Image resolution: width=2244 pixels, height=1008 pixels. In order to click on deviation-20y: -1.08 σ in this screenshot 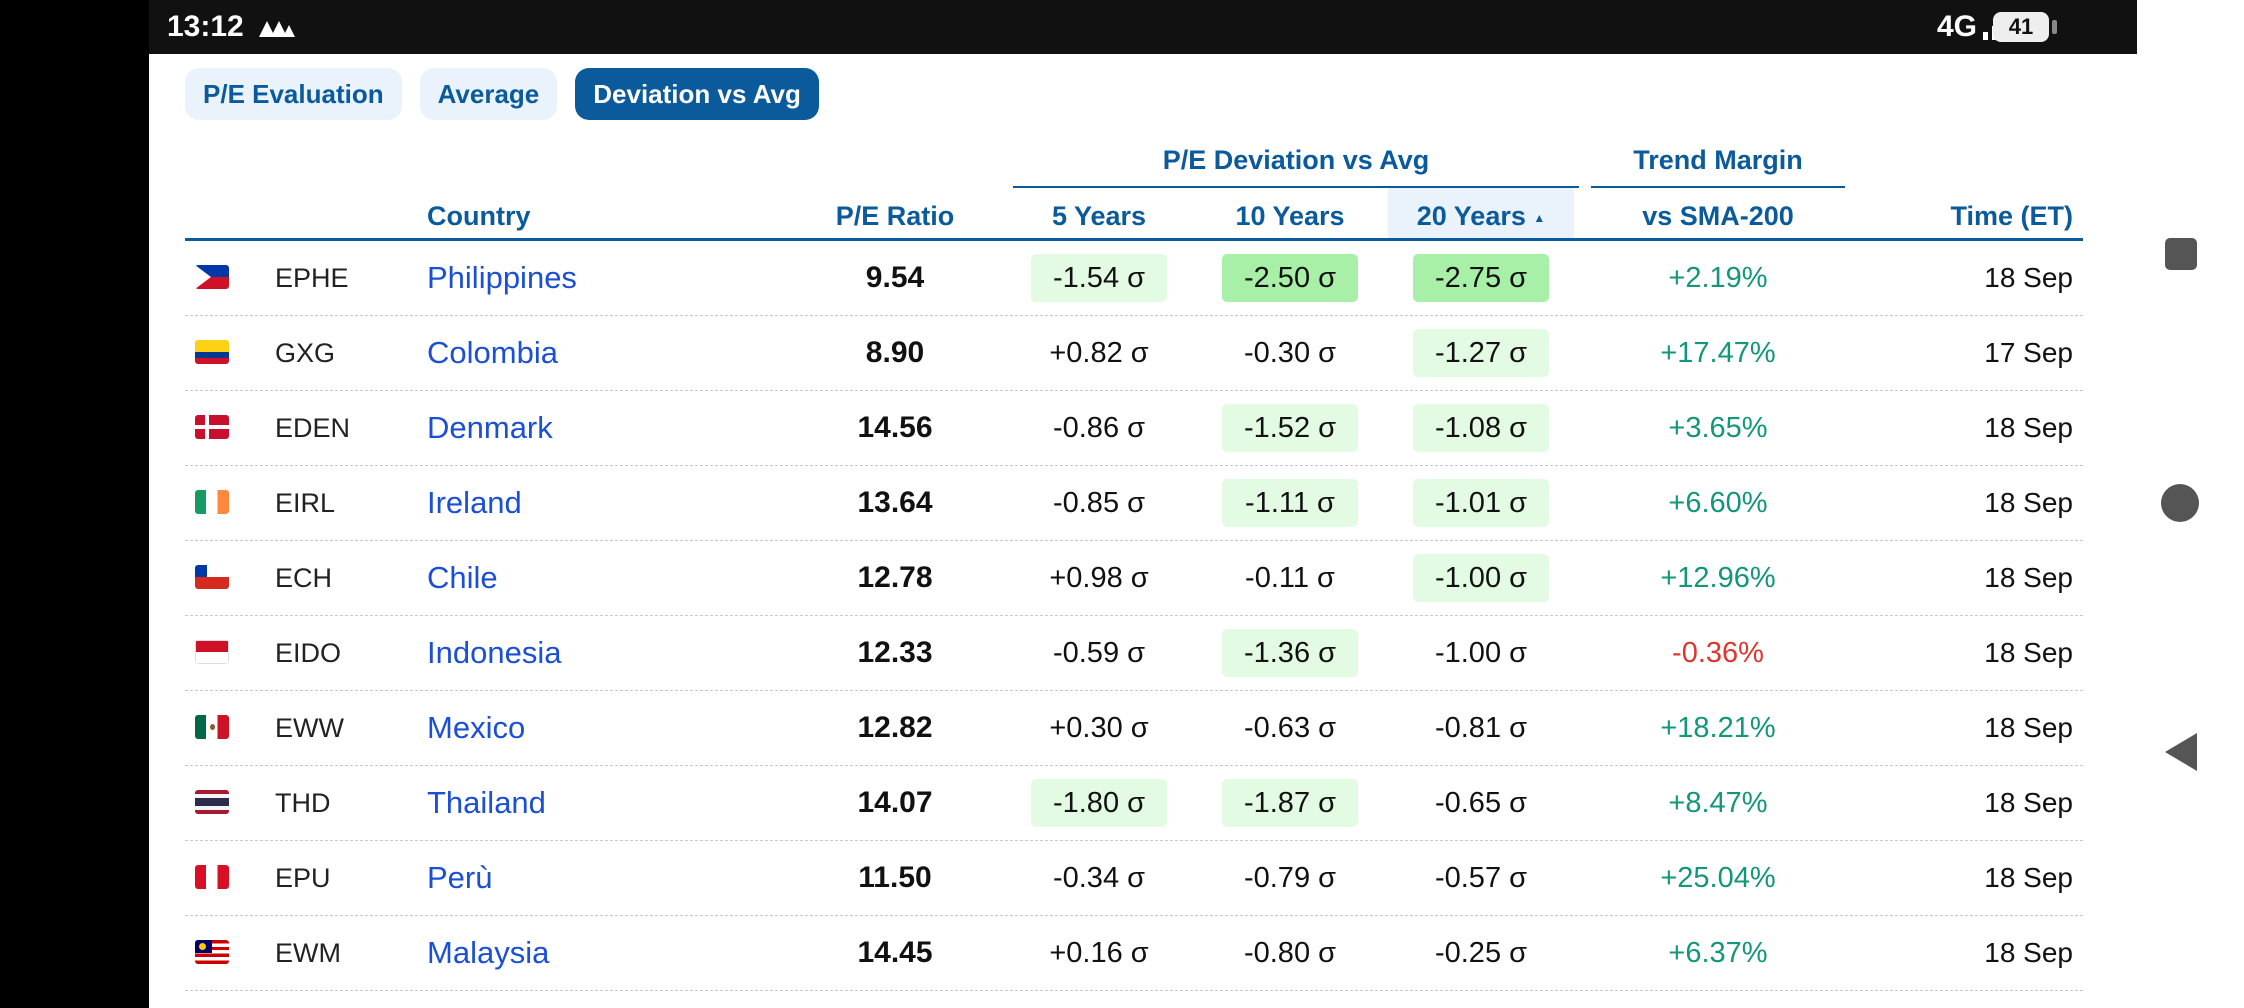, I will do `click(1481, 428)`.